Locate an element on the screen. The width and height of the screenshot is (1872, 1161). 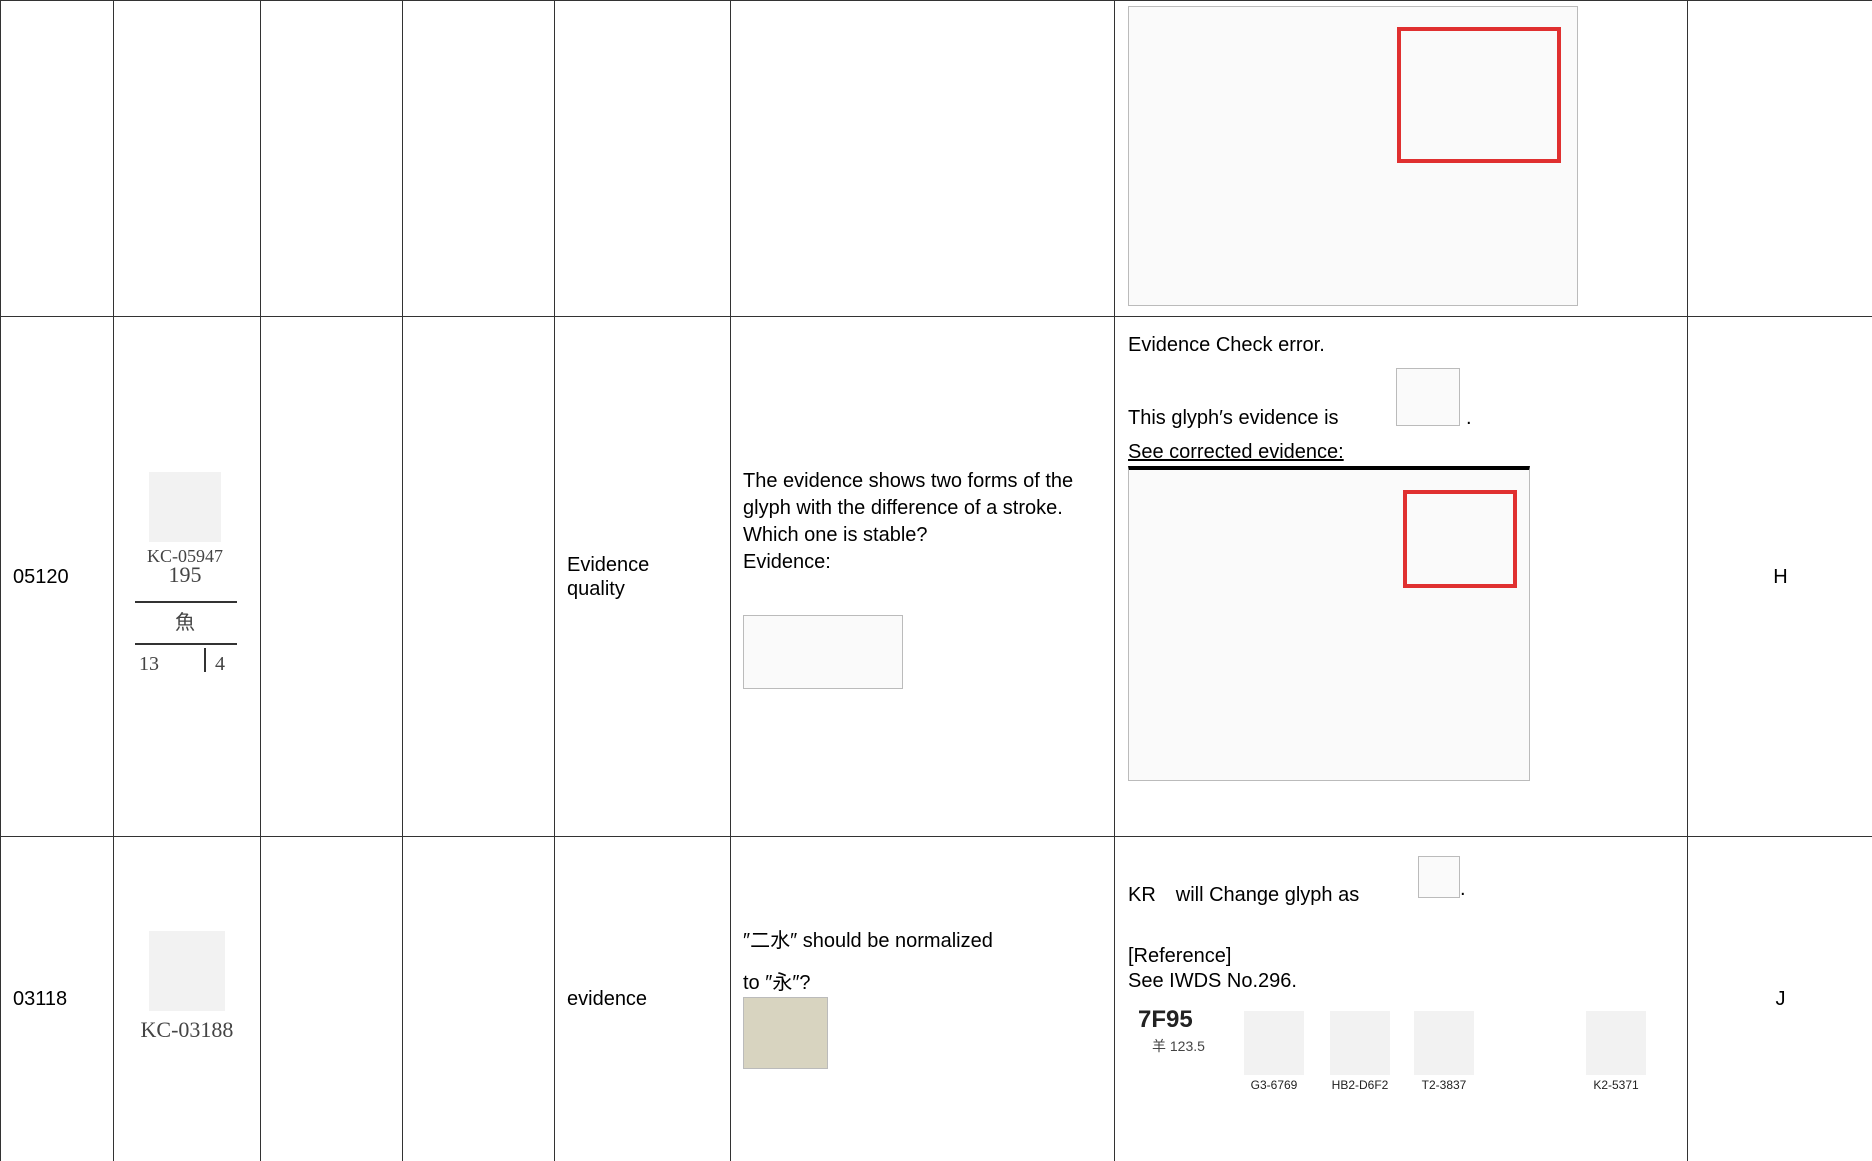
radical-number: 195 is located at coordinates (185, 574).